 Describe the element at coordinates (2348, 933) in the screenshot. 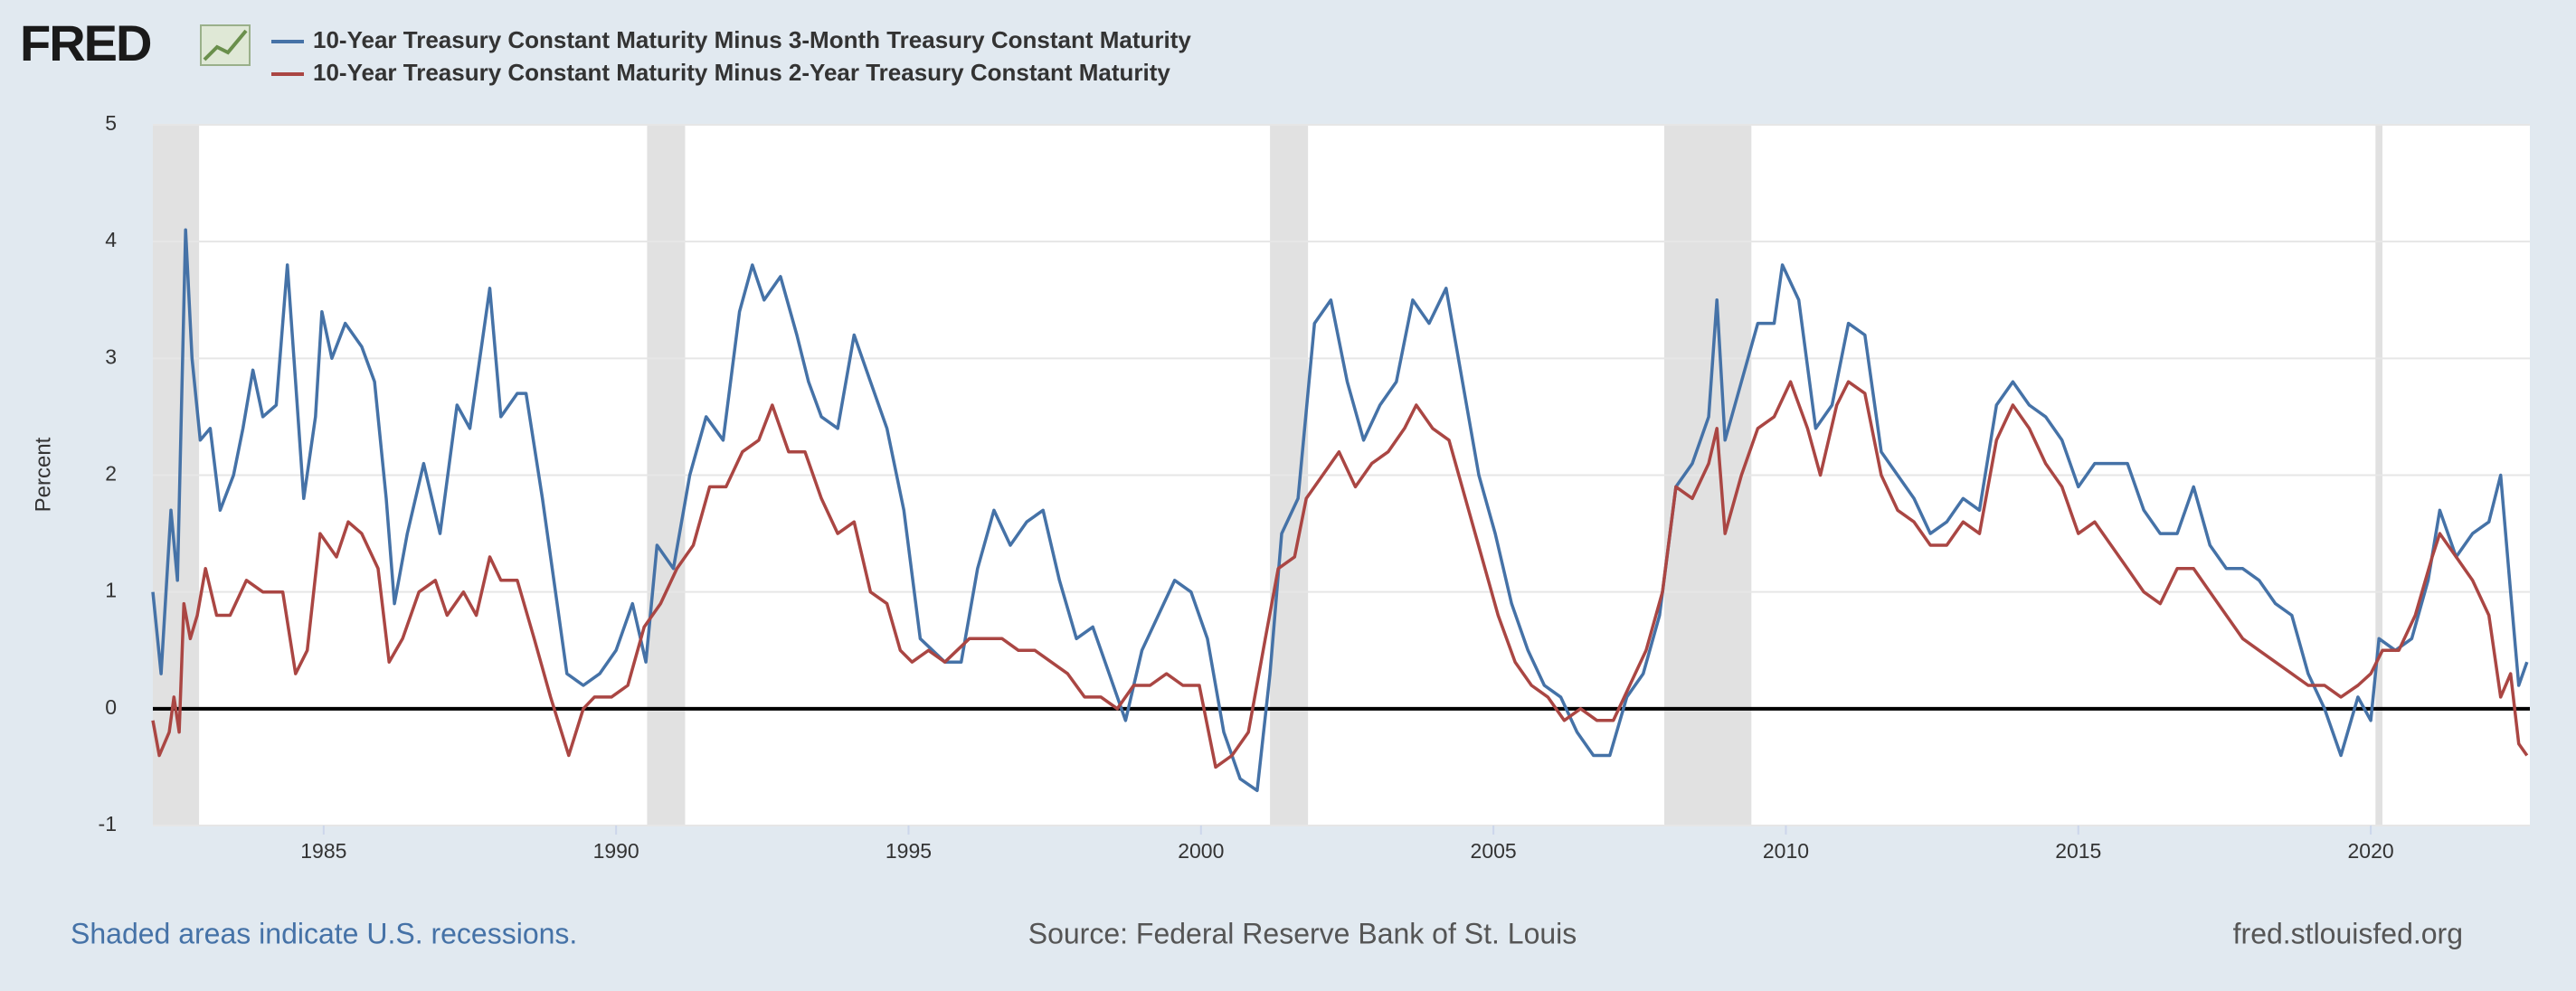

I see `site: fred.stlouisfed.org` at that location.